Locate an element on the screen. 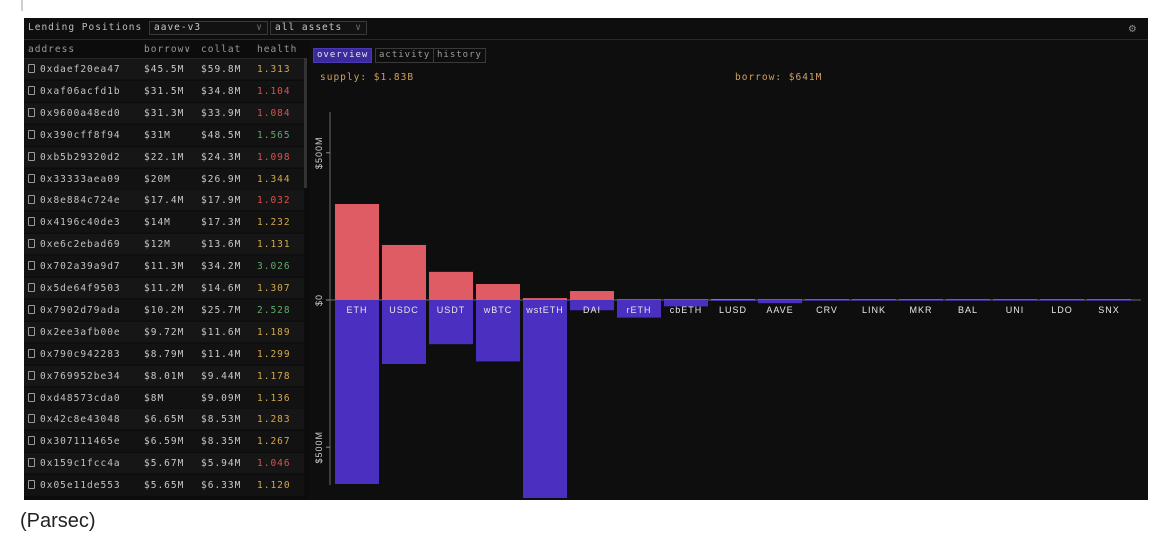  address-cell: 0xaf06acfd1b is located at coordinates (74, 91).